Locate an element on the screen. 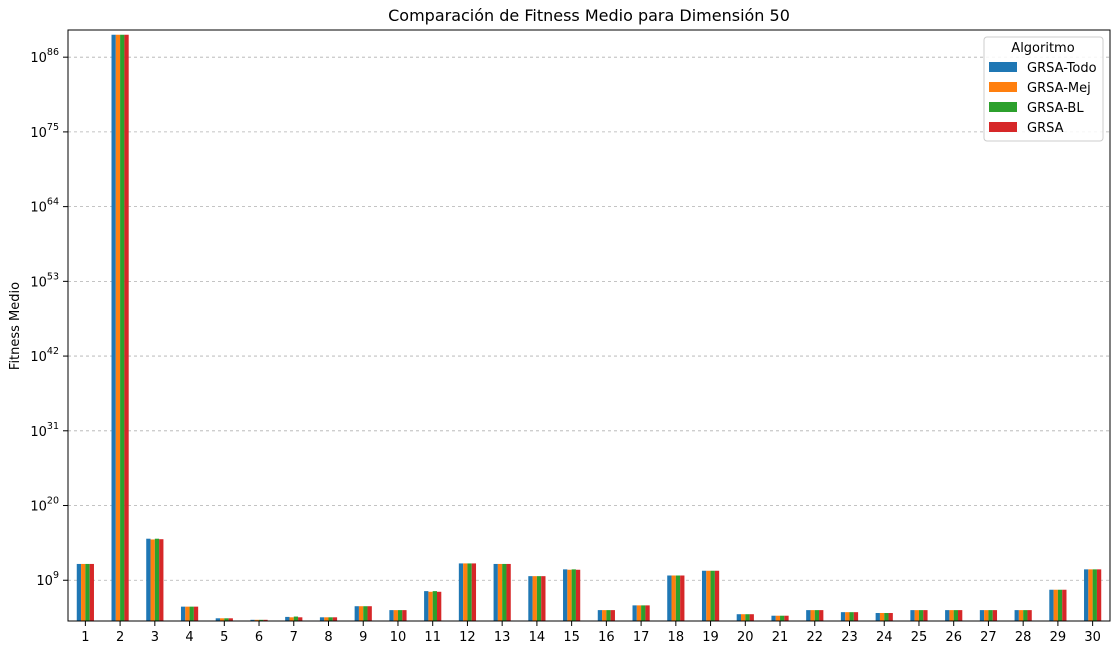 The width and height of the screenshot is (1115, 649). x-tick-label: 4 is located at coordinates (189, 637).